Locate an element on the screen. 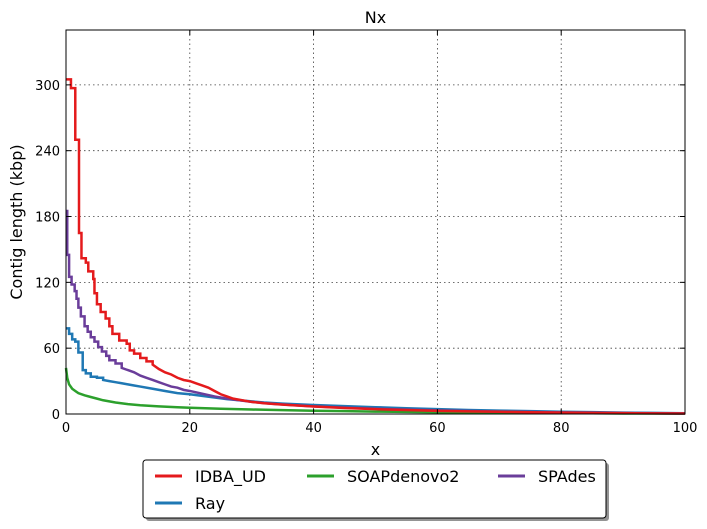  y-axis-label: Contig length (kbp) is located at coordinates (16, 221).